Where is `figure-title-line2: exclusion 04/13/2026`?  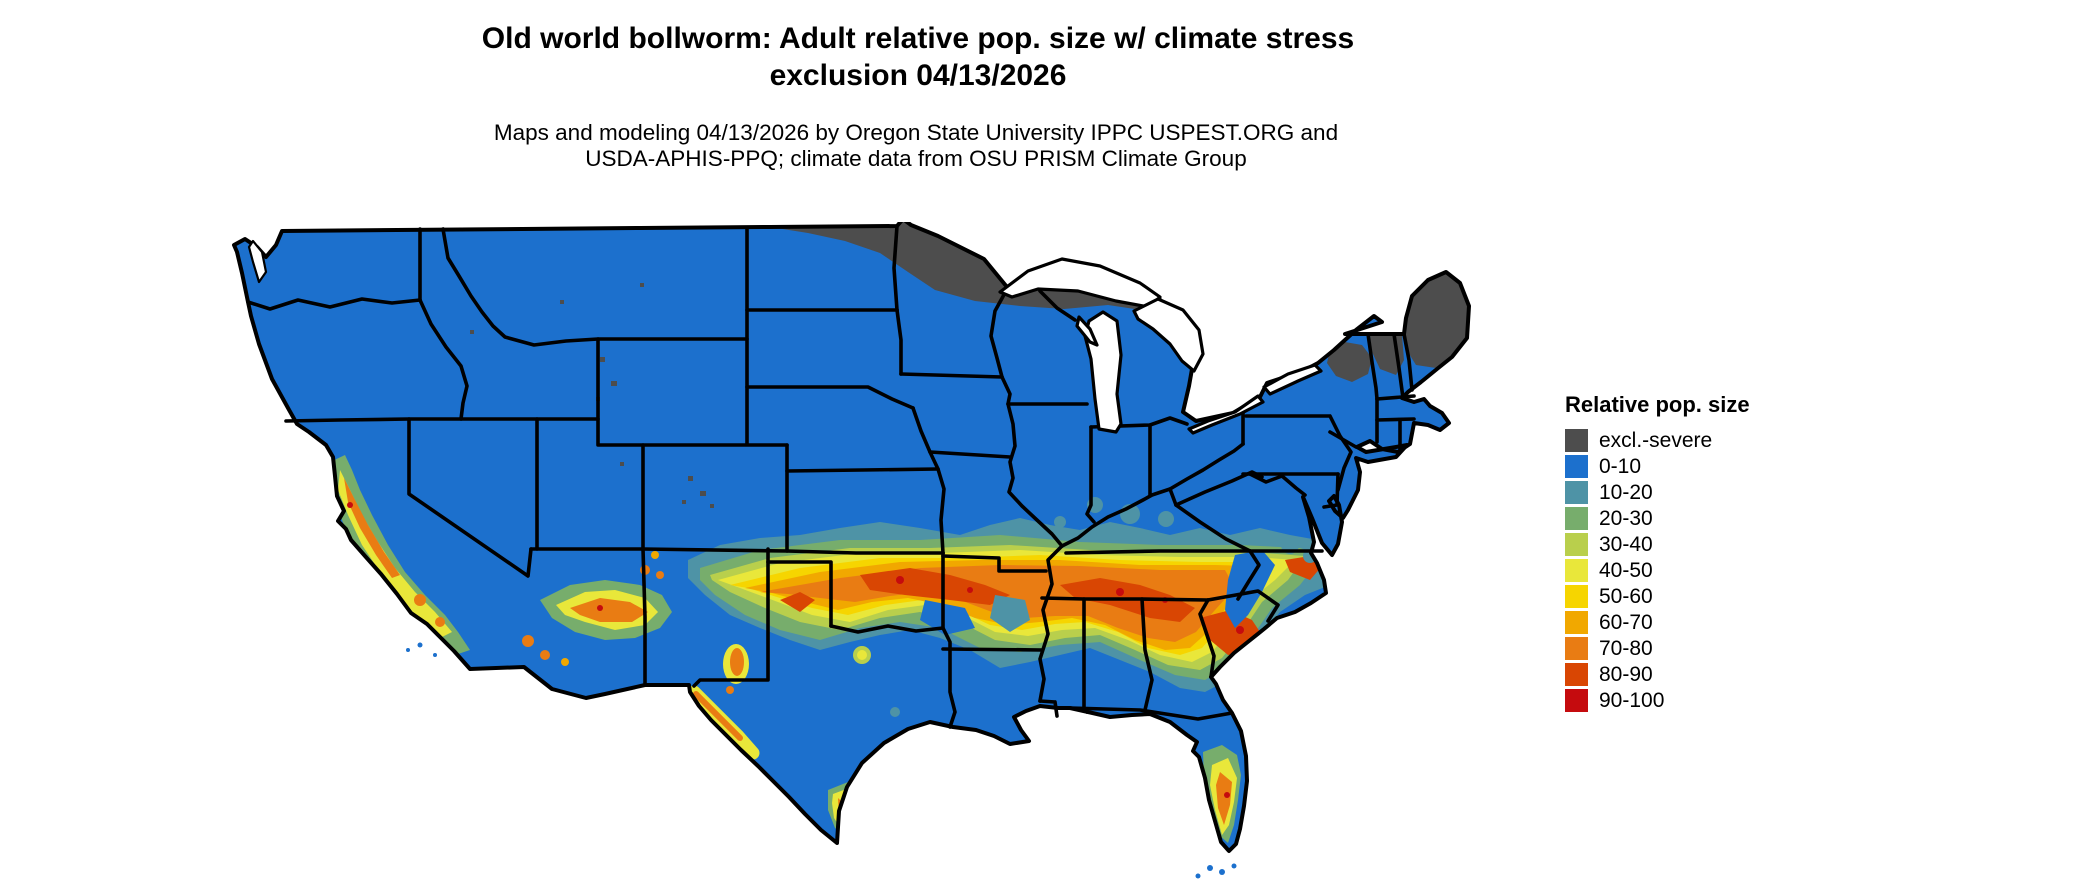
figure-title-line2: exclusion 04/13/2026 is located at coordinates (918, 75).